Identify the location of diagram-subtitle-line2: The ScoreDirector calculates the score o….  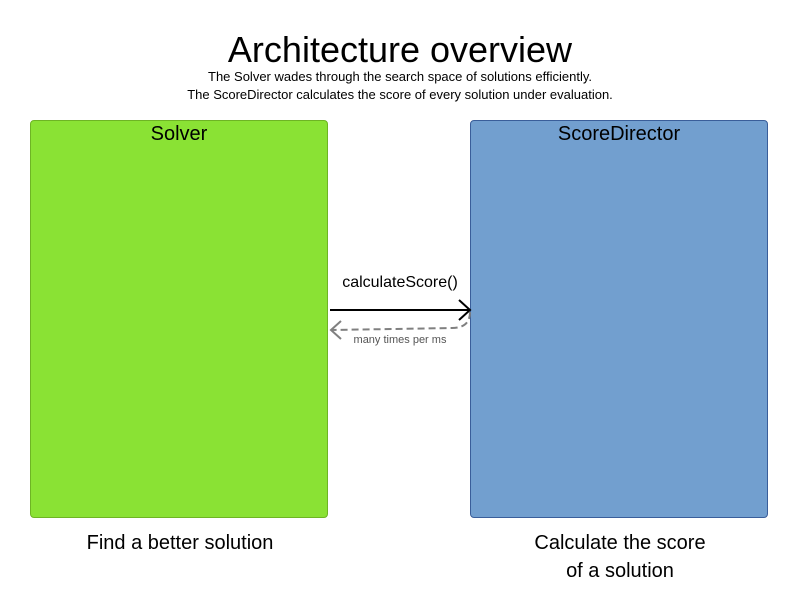
(400, 94).